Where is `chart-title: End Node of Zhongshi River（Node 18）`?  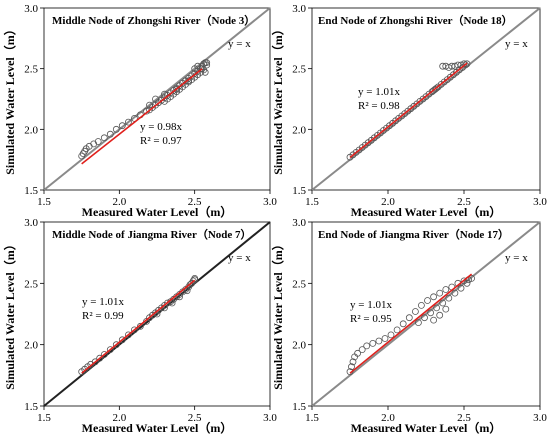 chart-title: End Node of Zhongshi River（Node 18） is located at coordinates (415, 20).